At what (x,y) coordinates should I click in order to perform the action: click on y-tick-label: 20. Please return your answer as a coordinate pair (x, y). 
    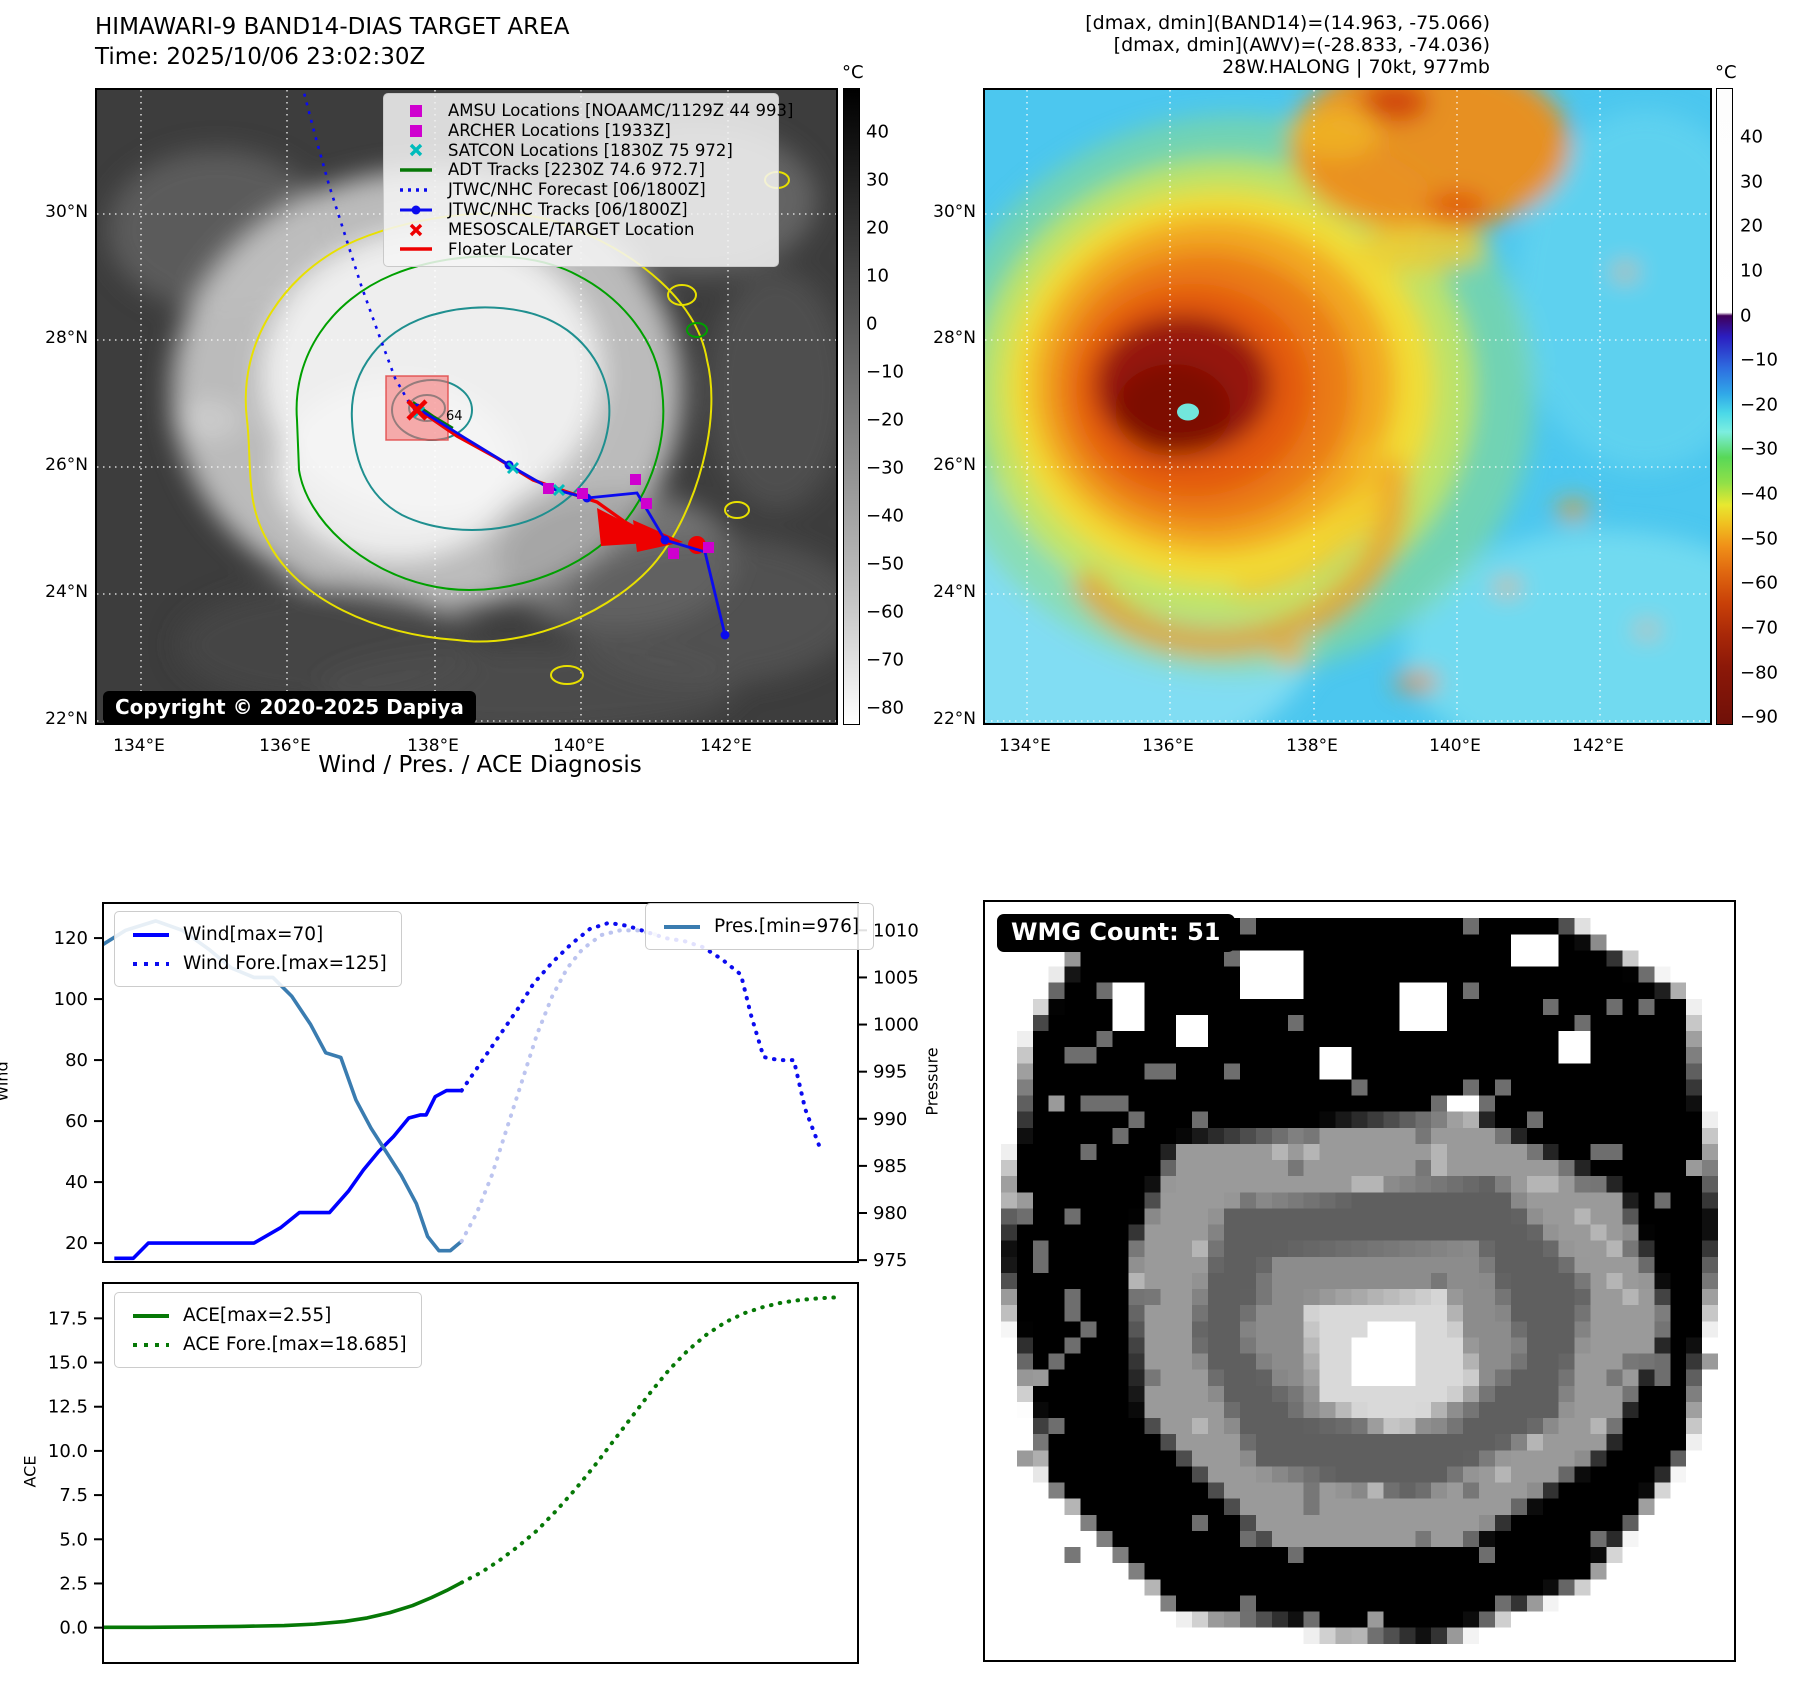
    Looking at the image, I should click on (76, 1243).